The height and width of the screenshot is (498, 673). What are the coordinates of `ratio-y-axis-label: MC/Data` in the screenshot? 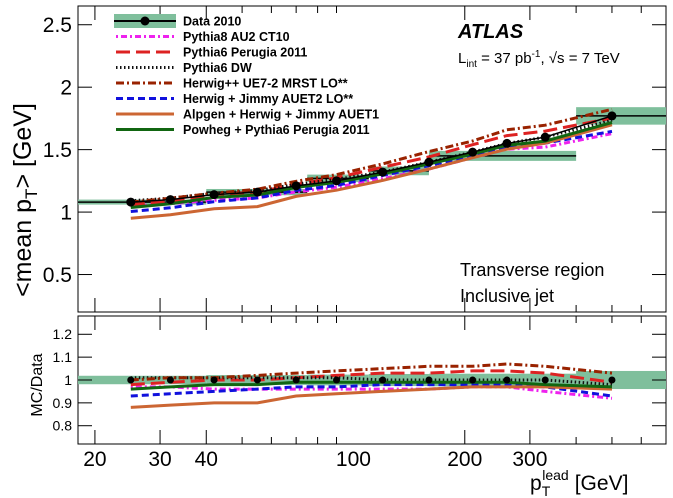 It's located at (37, 384).